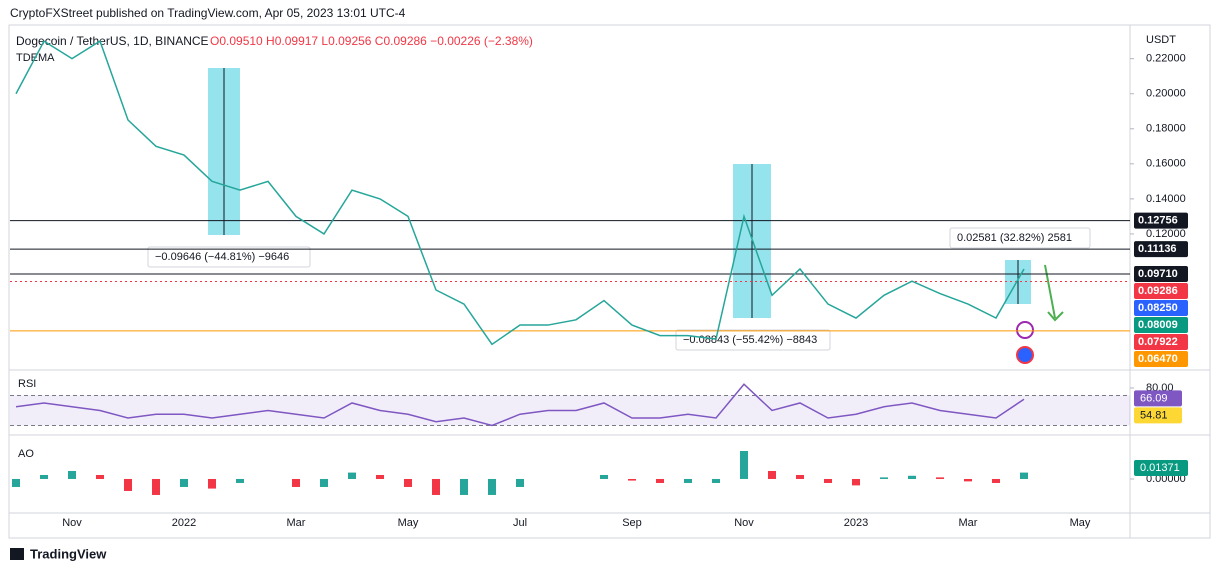 The image size is (1218, 578). What do you see at coordinates (632, 523) in the screenshot?
I see `x-tick-label: Sep` at bounding box center [632, 523].